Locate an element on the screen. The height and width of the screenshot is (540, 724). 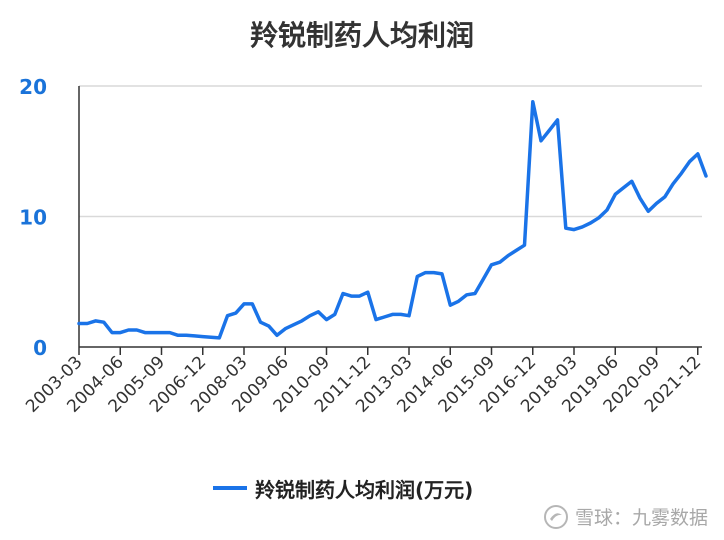
legend: 羚锐制药人均利润(万元) is located at coordinates (343, 489).